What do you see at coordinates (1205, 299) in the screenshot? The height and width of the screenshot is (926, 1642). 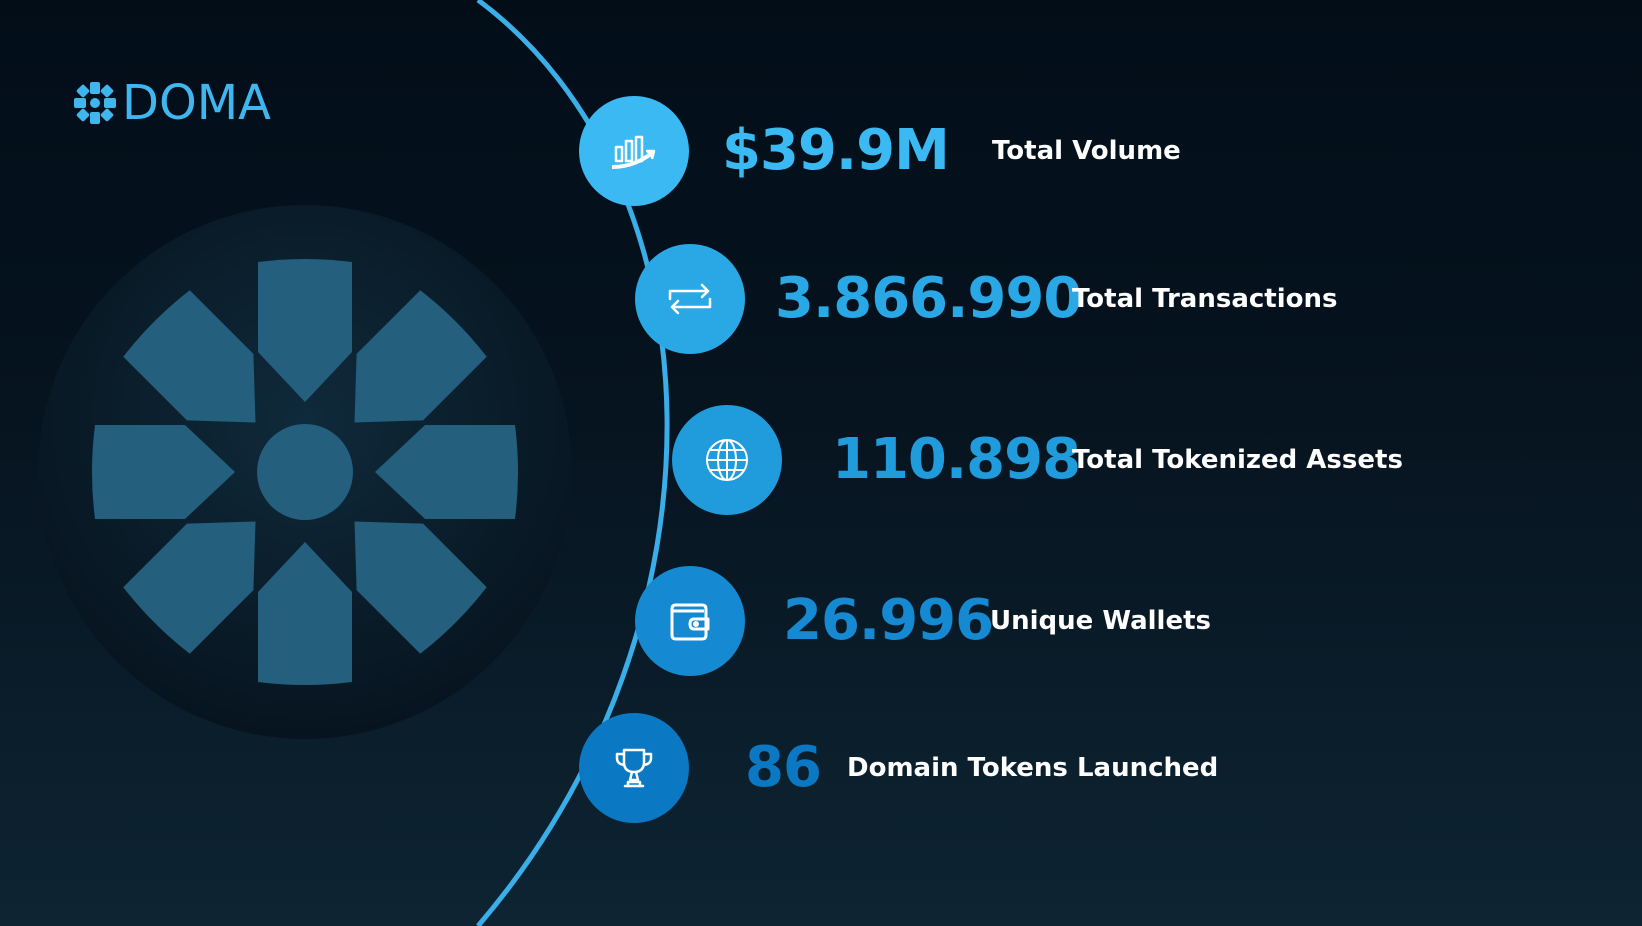 I see `stat-label: Total Transactions` at bounding box center [1205, 299].